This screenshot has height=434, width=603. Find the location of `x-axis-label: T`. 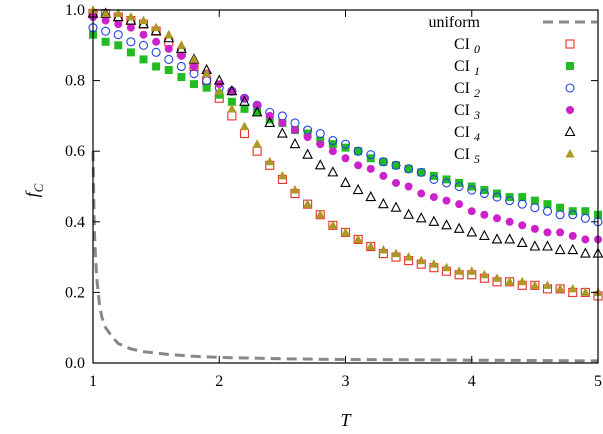

x-axis-label: T is located at coordinates (346, 420).